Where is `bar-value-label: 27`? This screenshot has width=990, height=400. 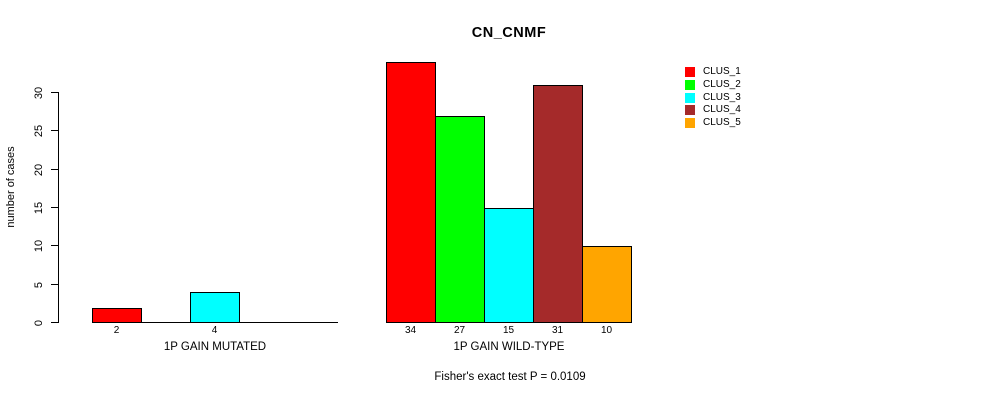 bar-value-label: 27 is located at coordinates (459, 330).